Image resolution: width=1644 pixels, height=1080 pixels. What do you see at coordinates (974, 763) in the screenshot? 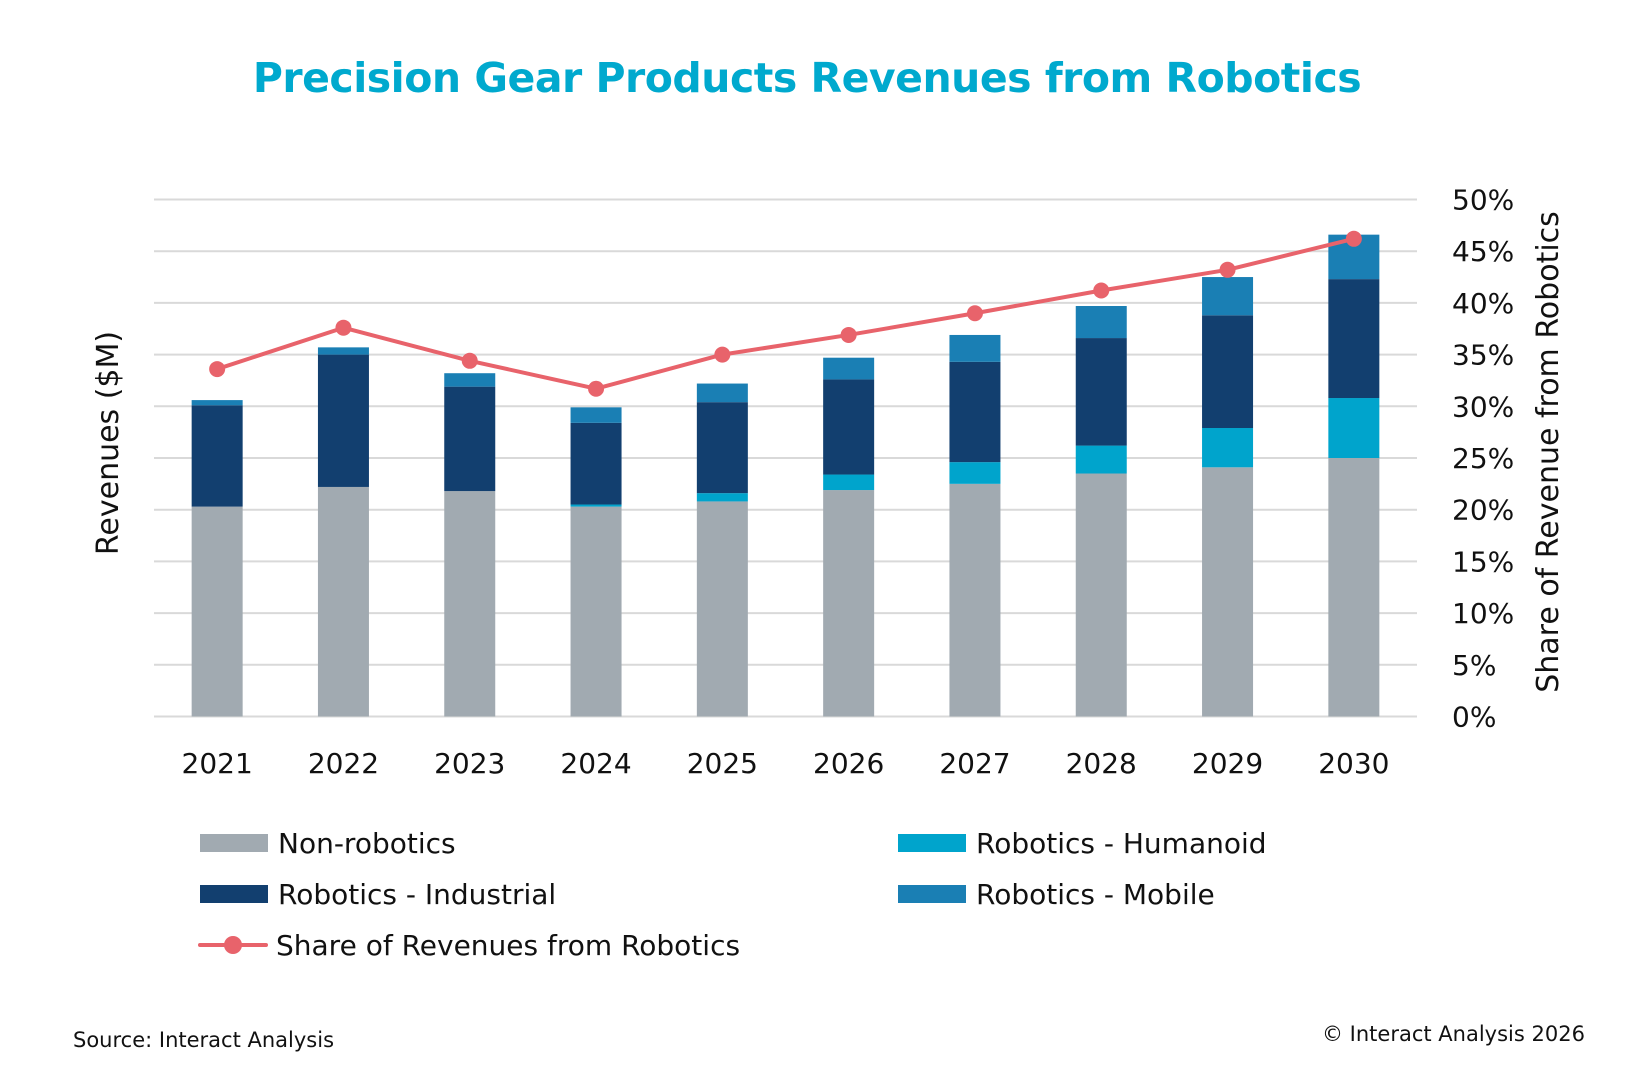
I see `x-tick-label: 2027` at bounding box center [974, 763].